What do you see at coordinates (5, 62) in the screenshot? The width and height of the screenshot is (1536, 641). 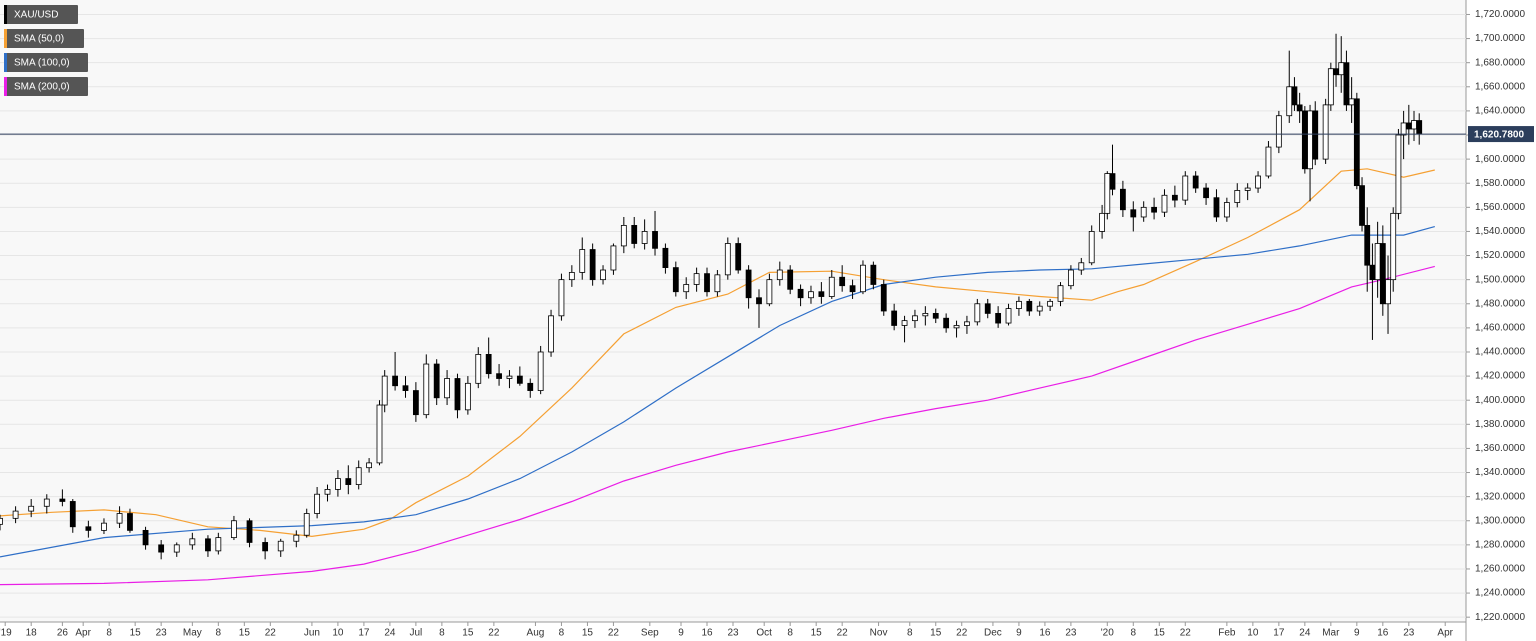 I see `legend-swatch` at bounding box center [5, 62].